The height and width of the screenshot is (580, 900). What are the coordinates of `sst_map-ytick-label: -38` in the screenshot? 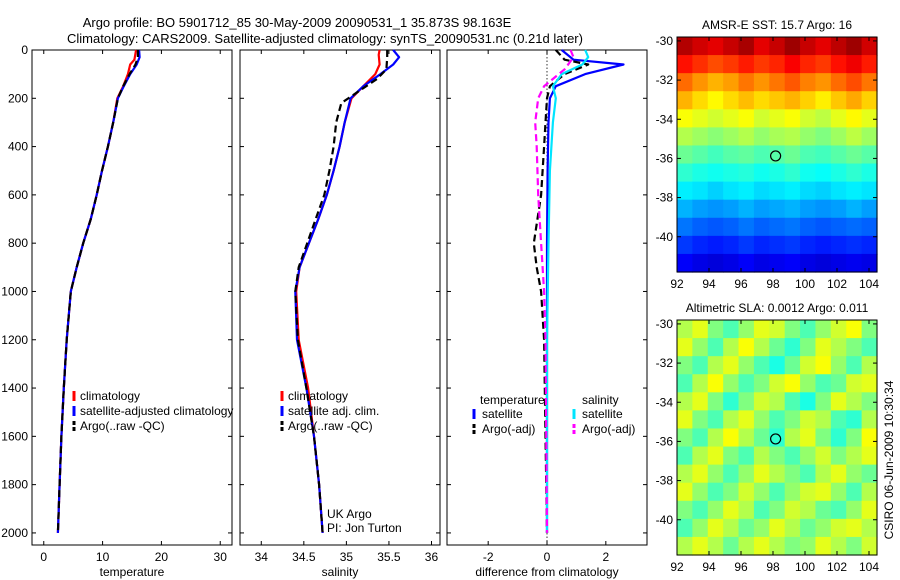 It's located at (665, 198).